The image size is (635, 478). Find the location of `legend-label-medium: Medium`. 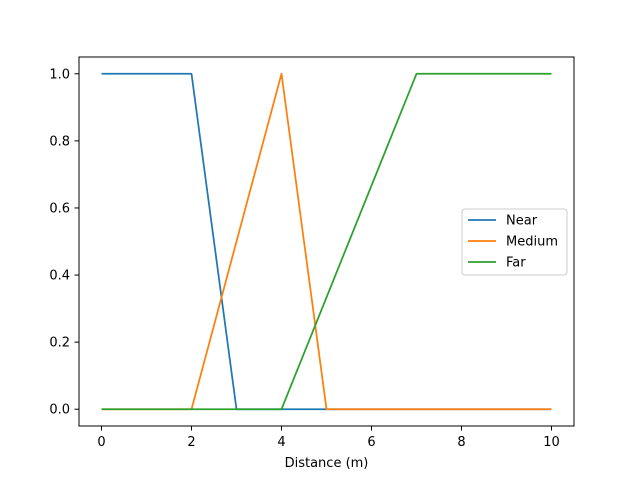

legend-label-medium: Medium is located at coordinates (532, 242).